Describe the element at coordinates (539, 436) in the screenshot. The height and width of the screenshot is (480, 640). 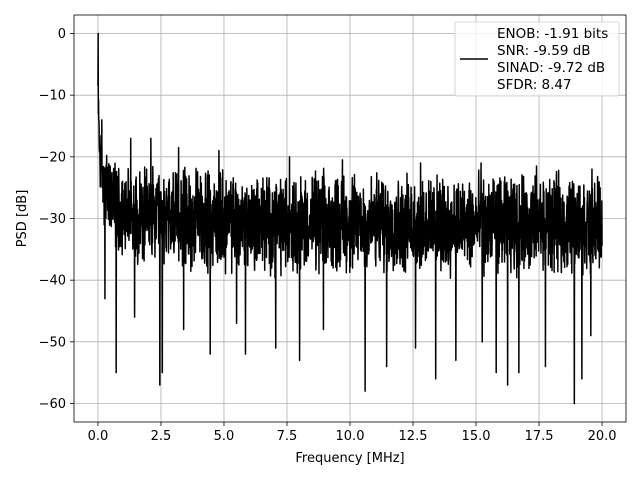
I see `x-tick-label: 17.5` at that location.